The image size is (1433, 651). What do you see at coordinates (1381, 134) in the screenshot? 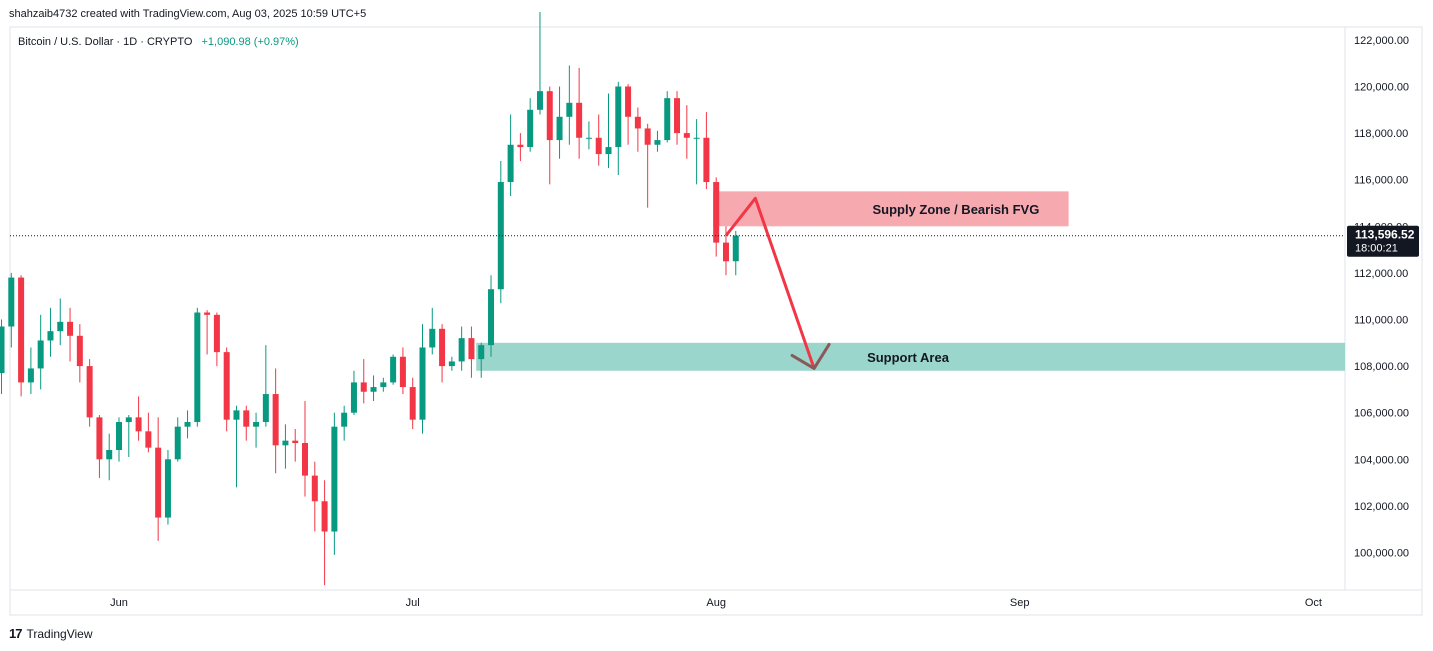
I see `price-tick-label: 118,000.00` at bounding box center [1381, 134].